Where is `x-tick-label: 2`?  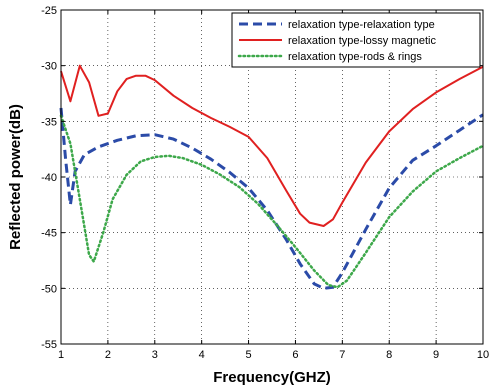 x-tick-label: 2 is located at coordinates (108, 355).